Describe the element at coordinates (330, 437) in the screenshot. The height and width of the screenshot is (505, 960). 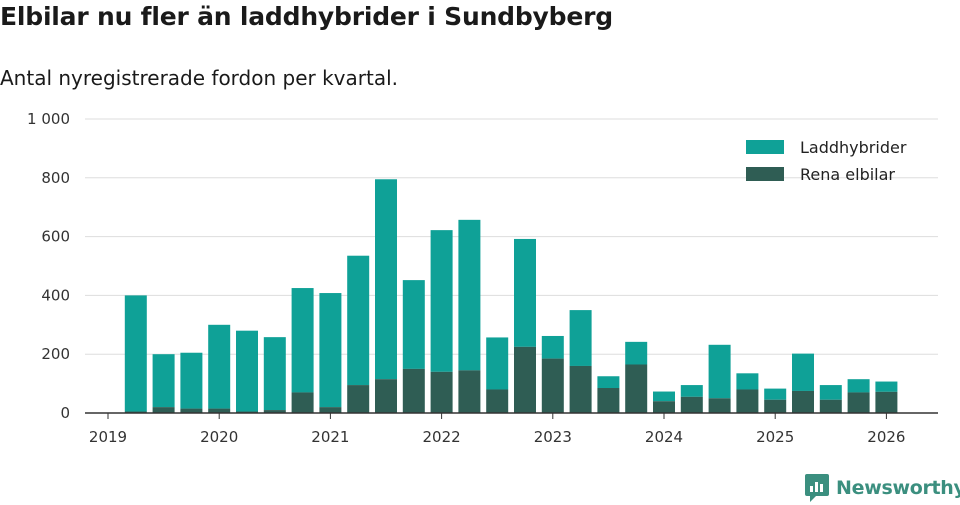
I see `x-tick-label: 2021` at that location.